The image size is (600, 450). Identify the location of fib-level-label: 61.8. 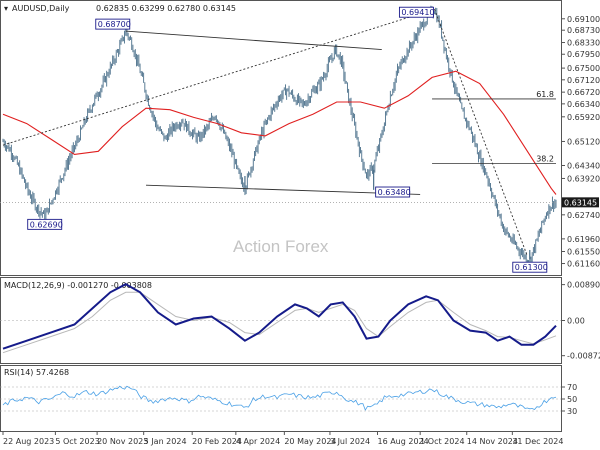
(545, 94).